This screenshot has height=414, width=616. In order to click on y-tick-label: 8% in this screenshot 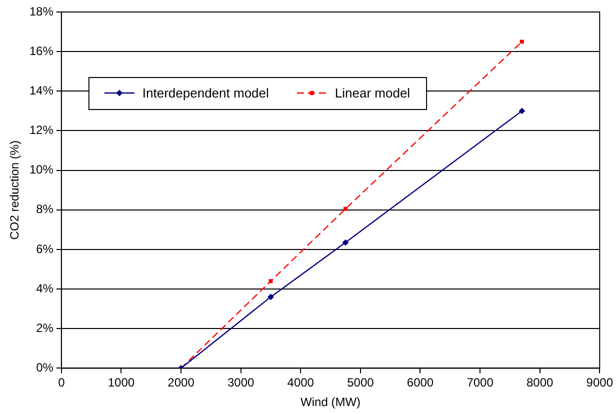, I will do `click(45, 209)`.